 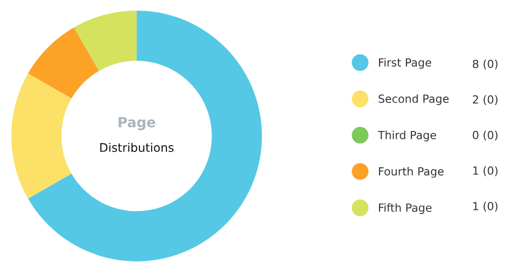 I want to click on legend-label: First Page, so click(x=405, y=63).